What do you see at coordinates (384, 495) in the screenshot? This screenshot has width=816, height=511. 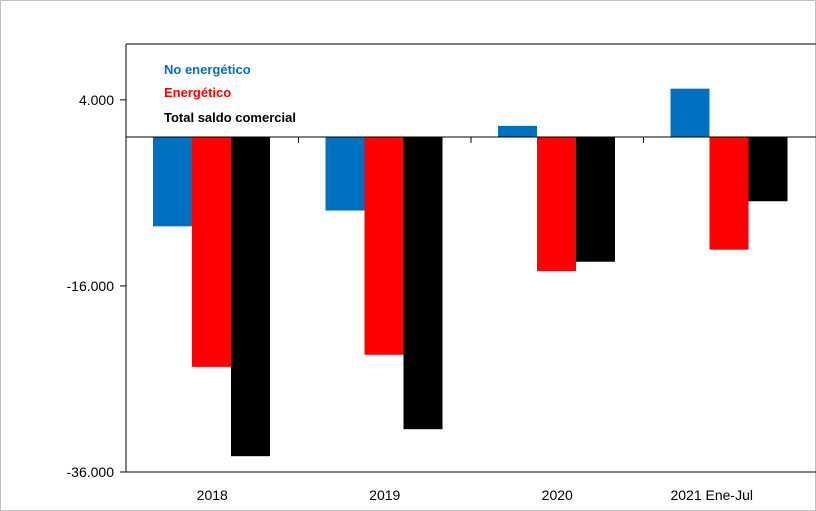 I see `x-tick-label: 2019` at bounding box center [384, 495].